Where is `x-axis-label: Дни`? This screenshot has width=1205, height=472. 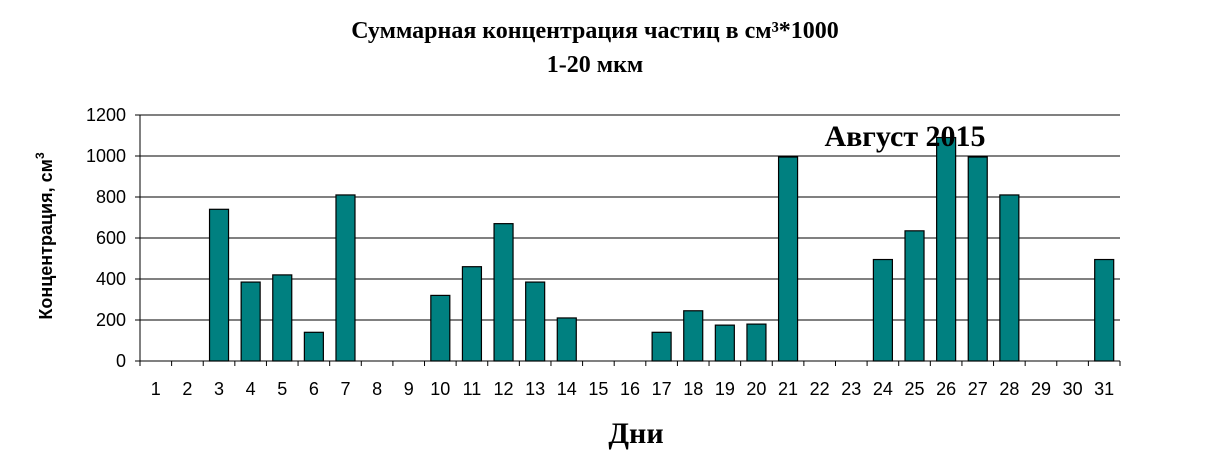
x-axis-label: Дни is located at coordinates (635, 433).